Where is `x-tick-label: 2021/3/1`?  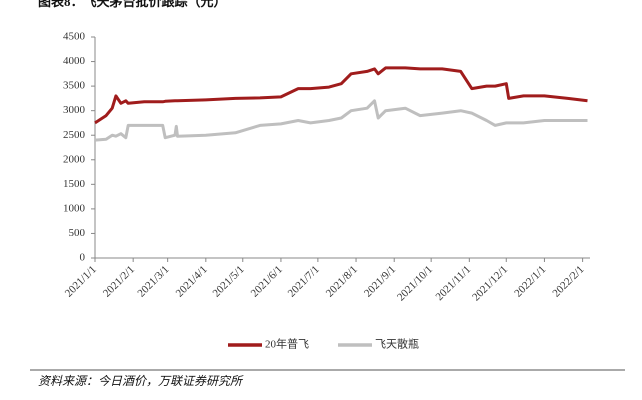 x-tick-label: 2021/3/1 is located at coordinates (153, 281).